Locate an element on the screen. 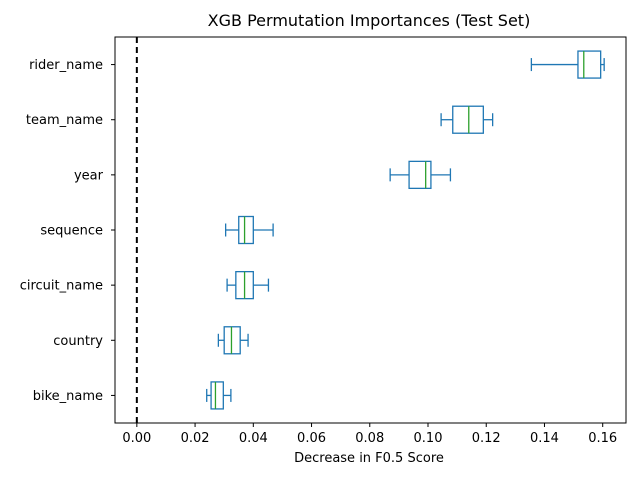 Image resolution: width=640 pixels, height=480 pixels. y-tick-label: bike_name is located at coordinates (68, 396).